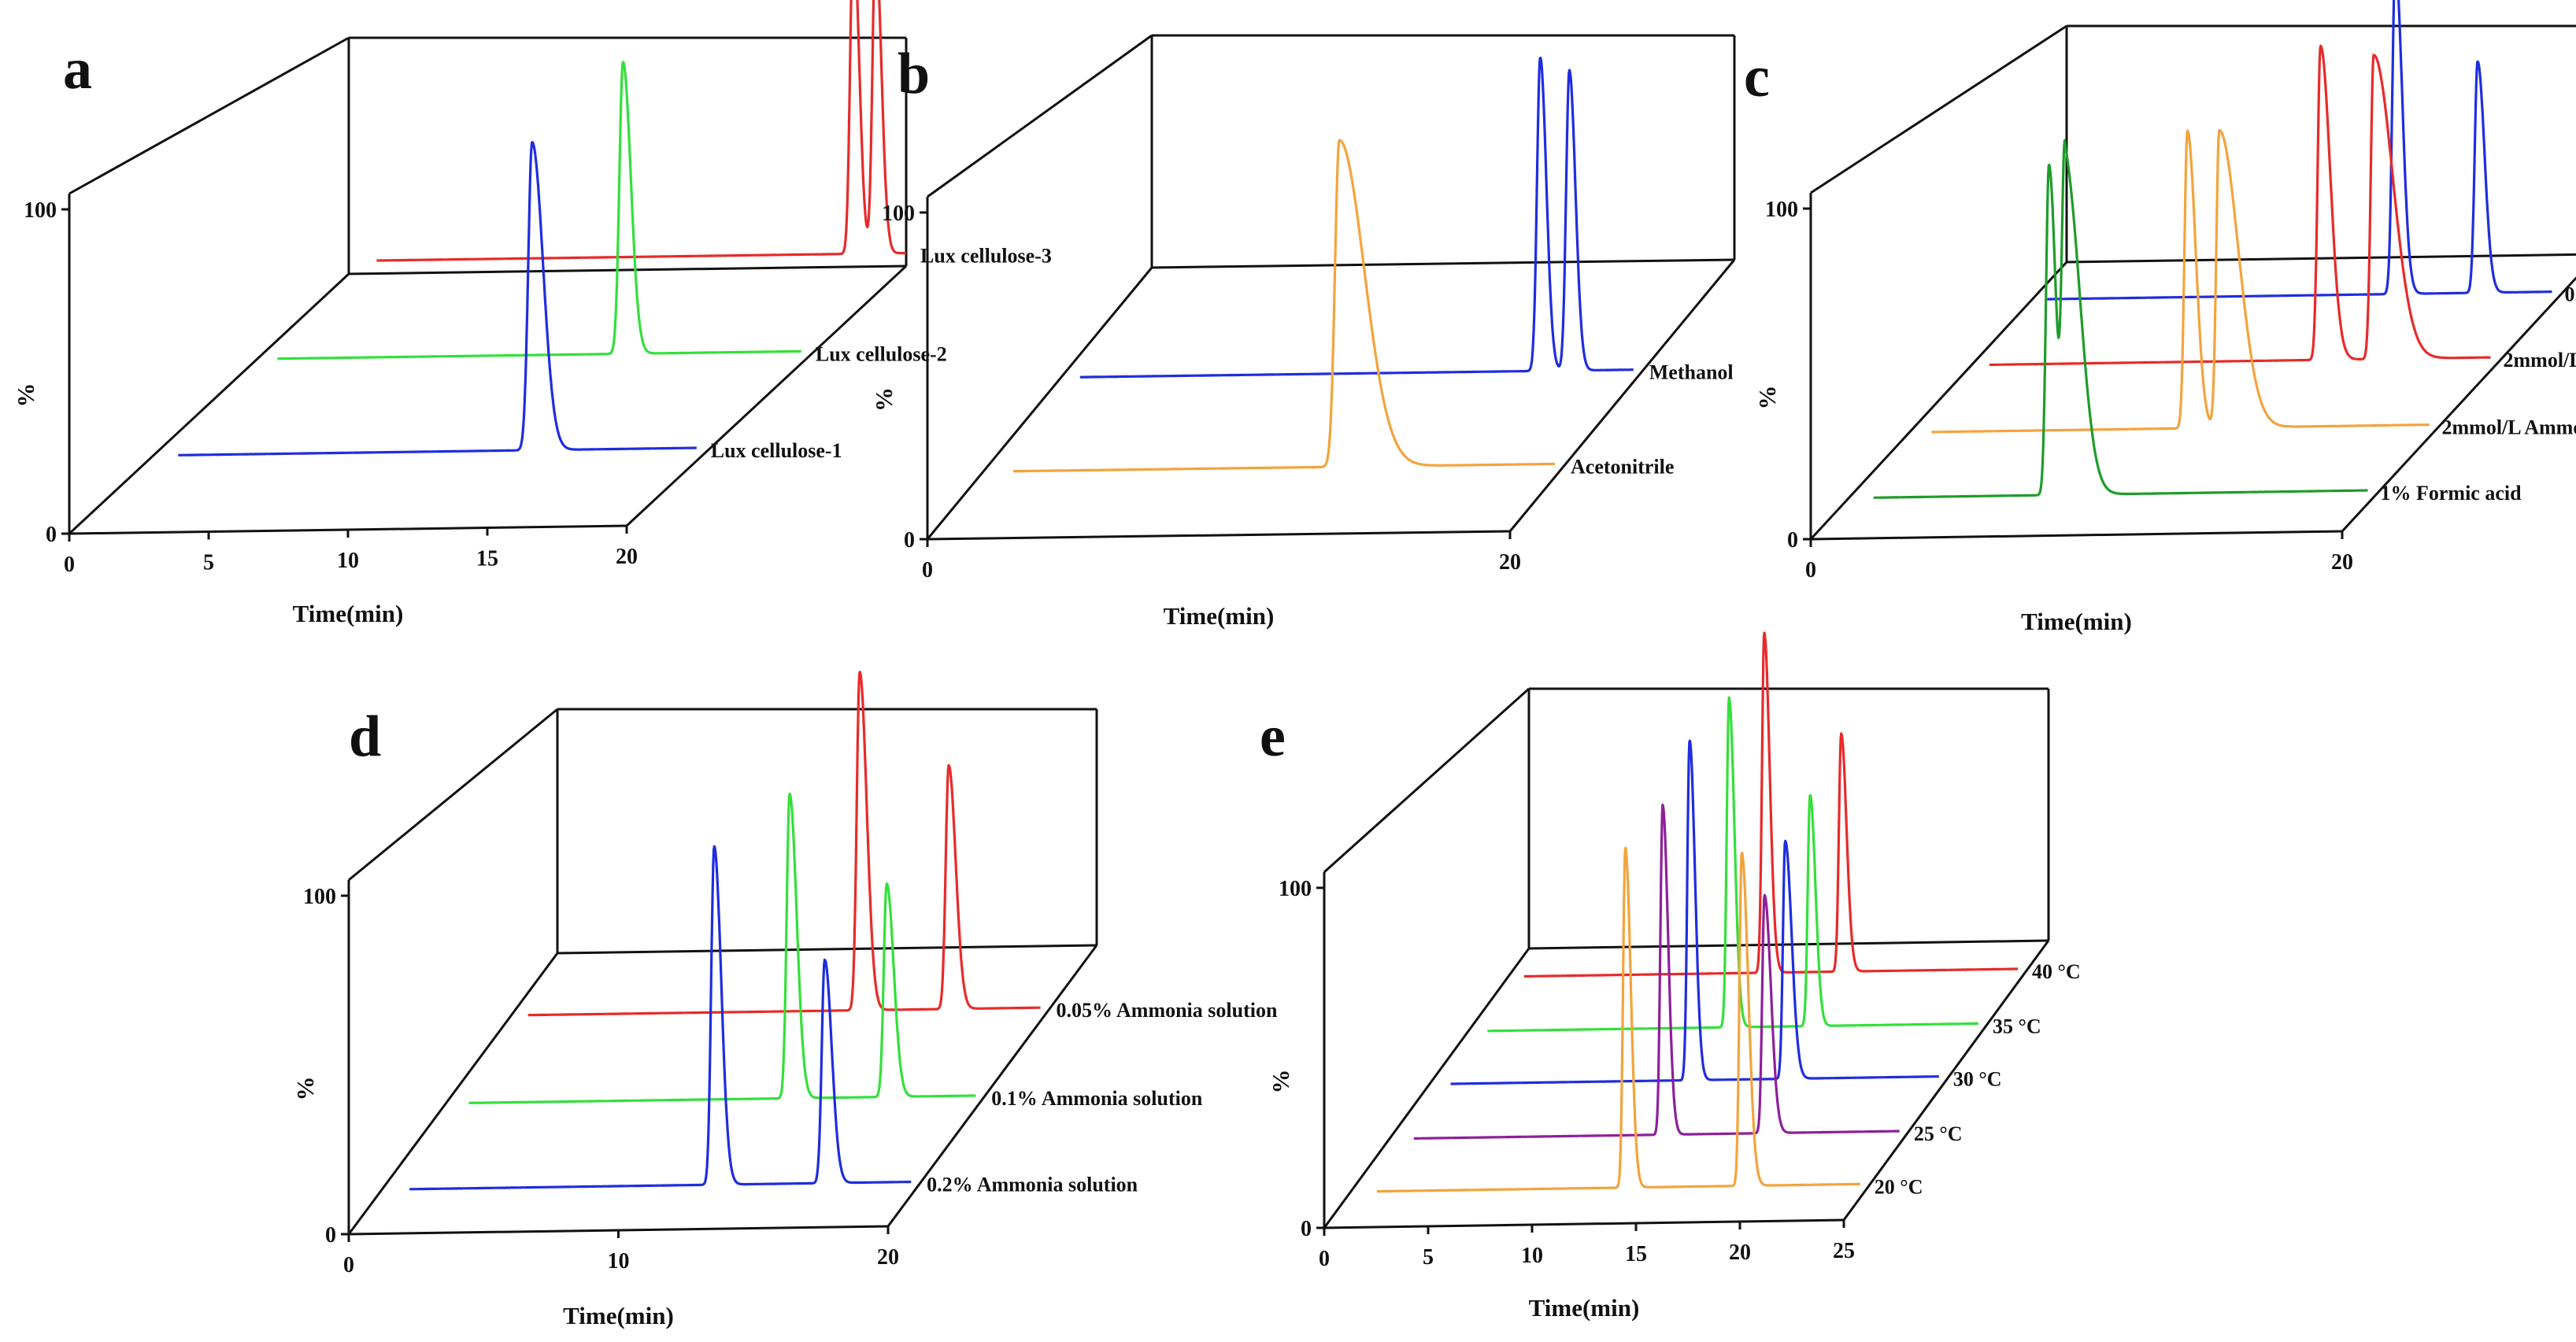 This screenshot has width=2576, height=1342. What do you see at coordinates (2570, 294) in the screenshot?
I see `series-label: 0.1% Ammonia sol` at bounding box center [2570, 294].